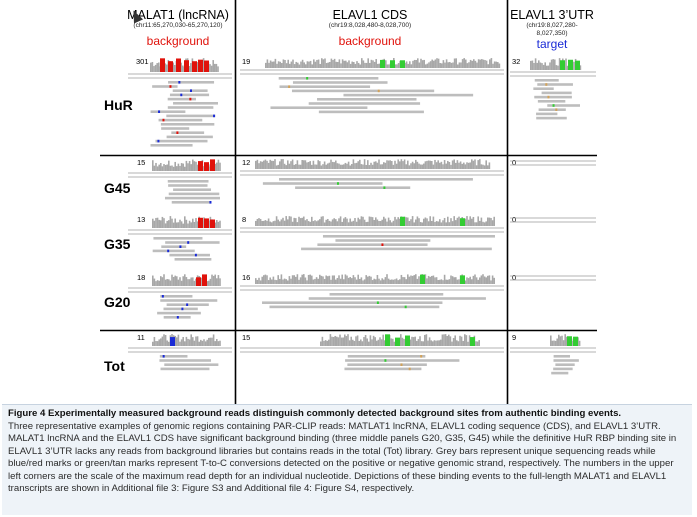  I want to click on scale-g45-malat1: 15, so click(141, 162).